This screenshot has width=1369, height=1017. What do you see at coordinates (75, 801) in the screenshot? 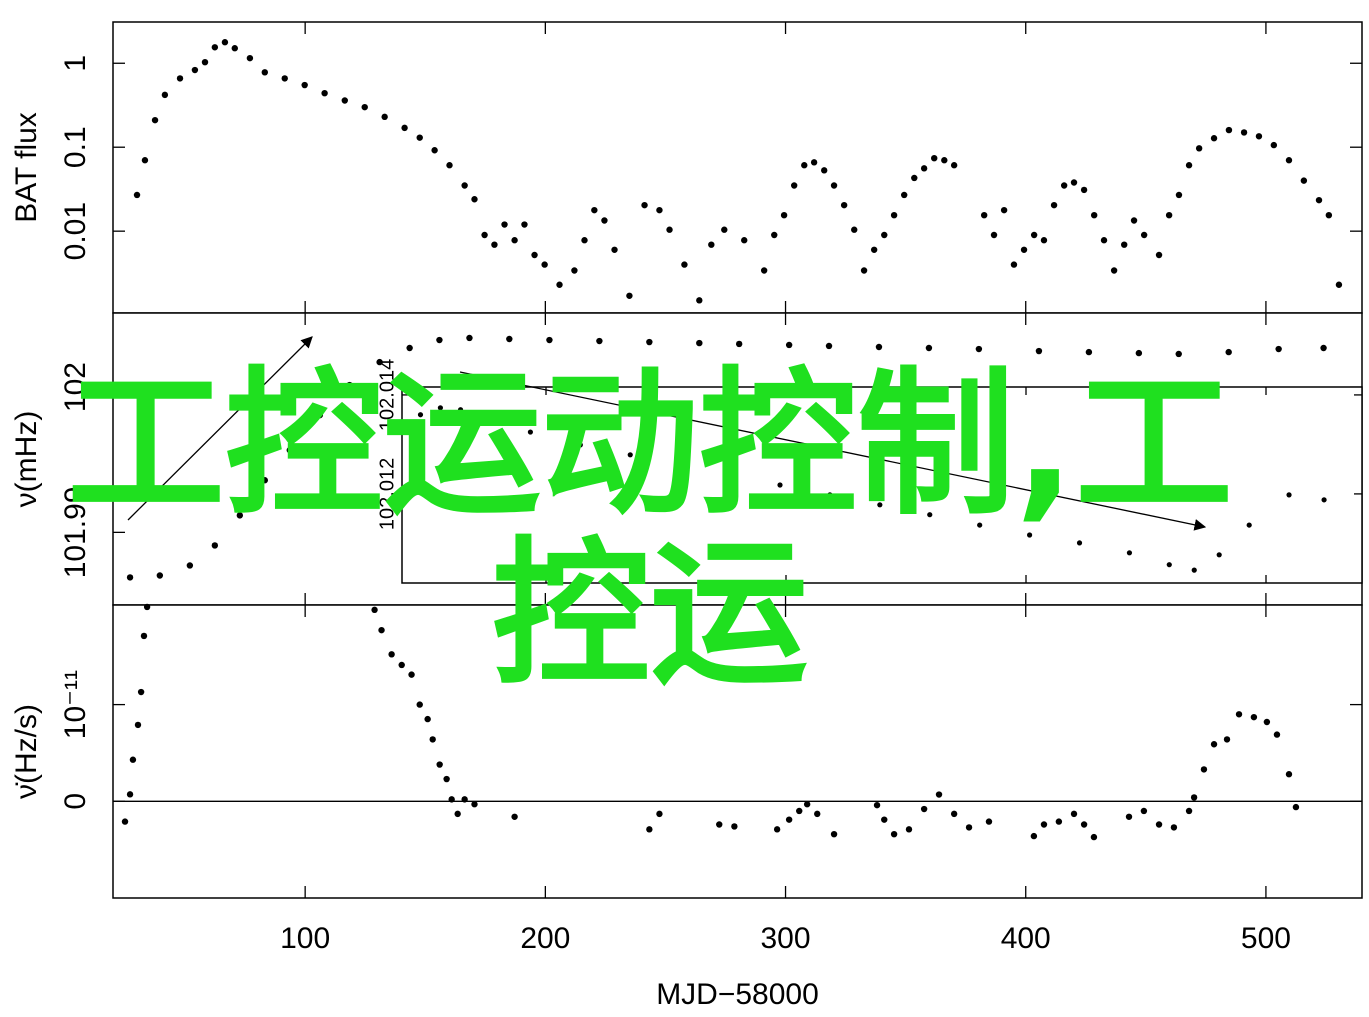
I see `y-tick-label: 0` at bounding box center [75, 801].